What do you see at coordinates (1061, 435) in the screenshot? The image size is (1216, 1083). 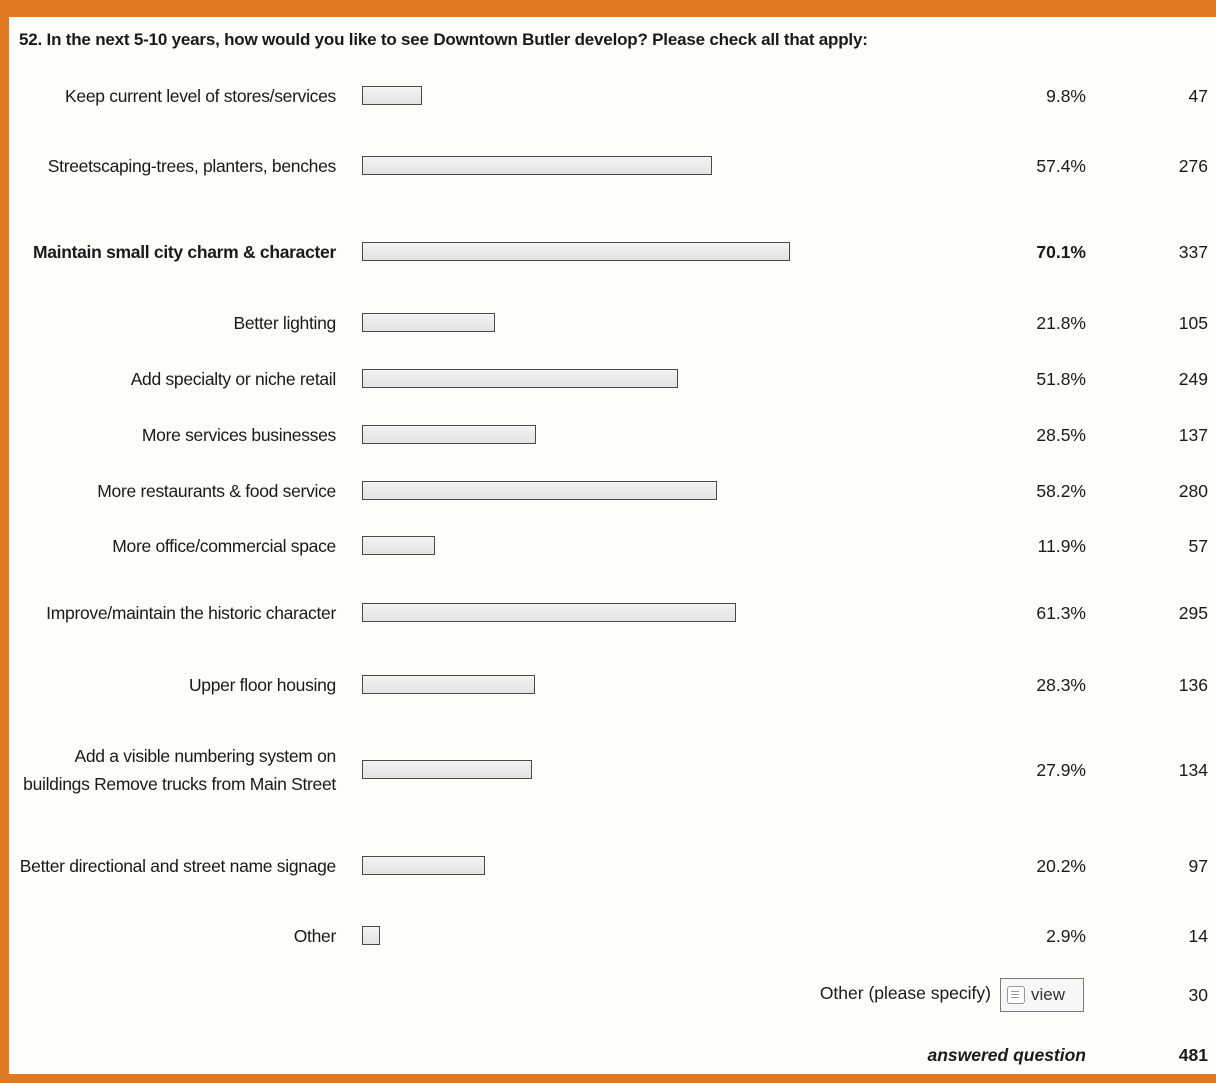 I see `response-percent: 28.5%` at bounding box center [1061, 435].